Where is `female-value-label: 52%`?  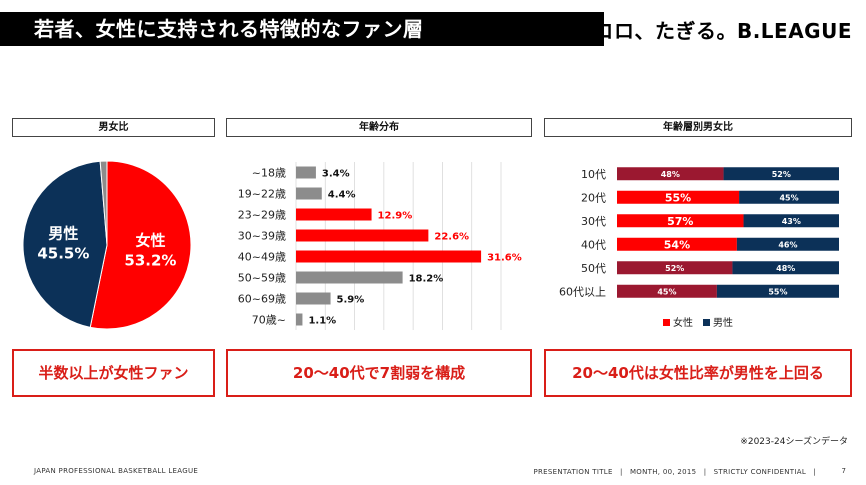 female-value-label: 52% is located at coordinates (674, 268).